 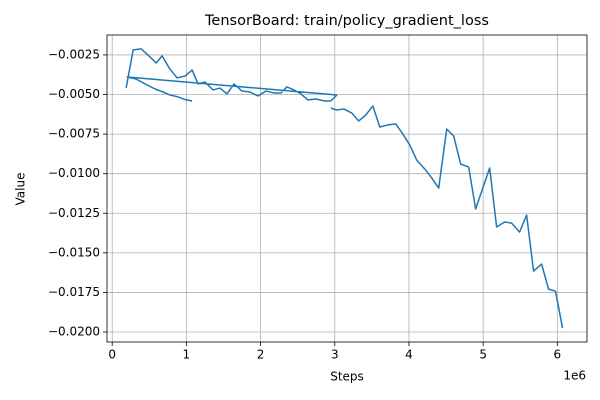 What do you see at coordinates (74, 213) in the screenshot?
I see `y-tick-label: −0.0125` at bounding box center [74, 213].